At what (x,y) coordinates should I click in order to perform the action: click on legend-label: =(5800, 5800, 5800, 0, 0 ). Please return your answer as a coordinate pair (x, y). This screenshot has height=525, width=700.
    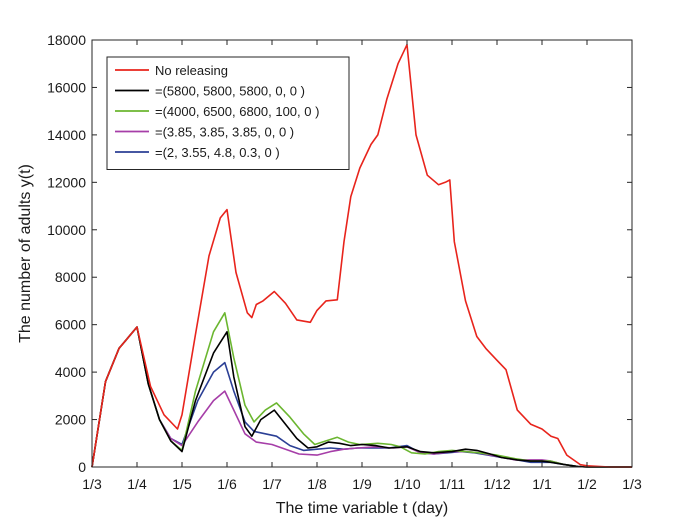
    Looking at the image, I should click on (230, 91).